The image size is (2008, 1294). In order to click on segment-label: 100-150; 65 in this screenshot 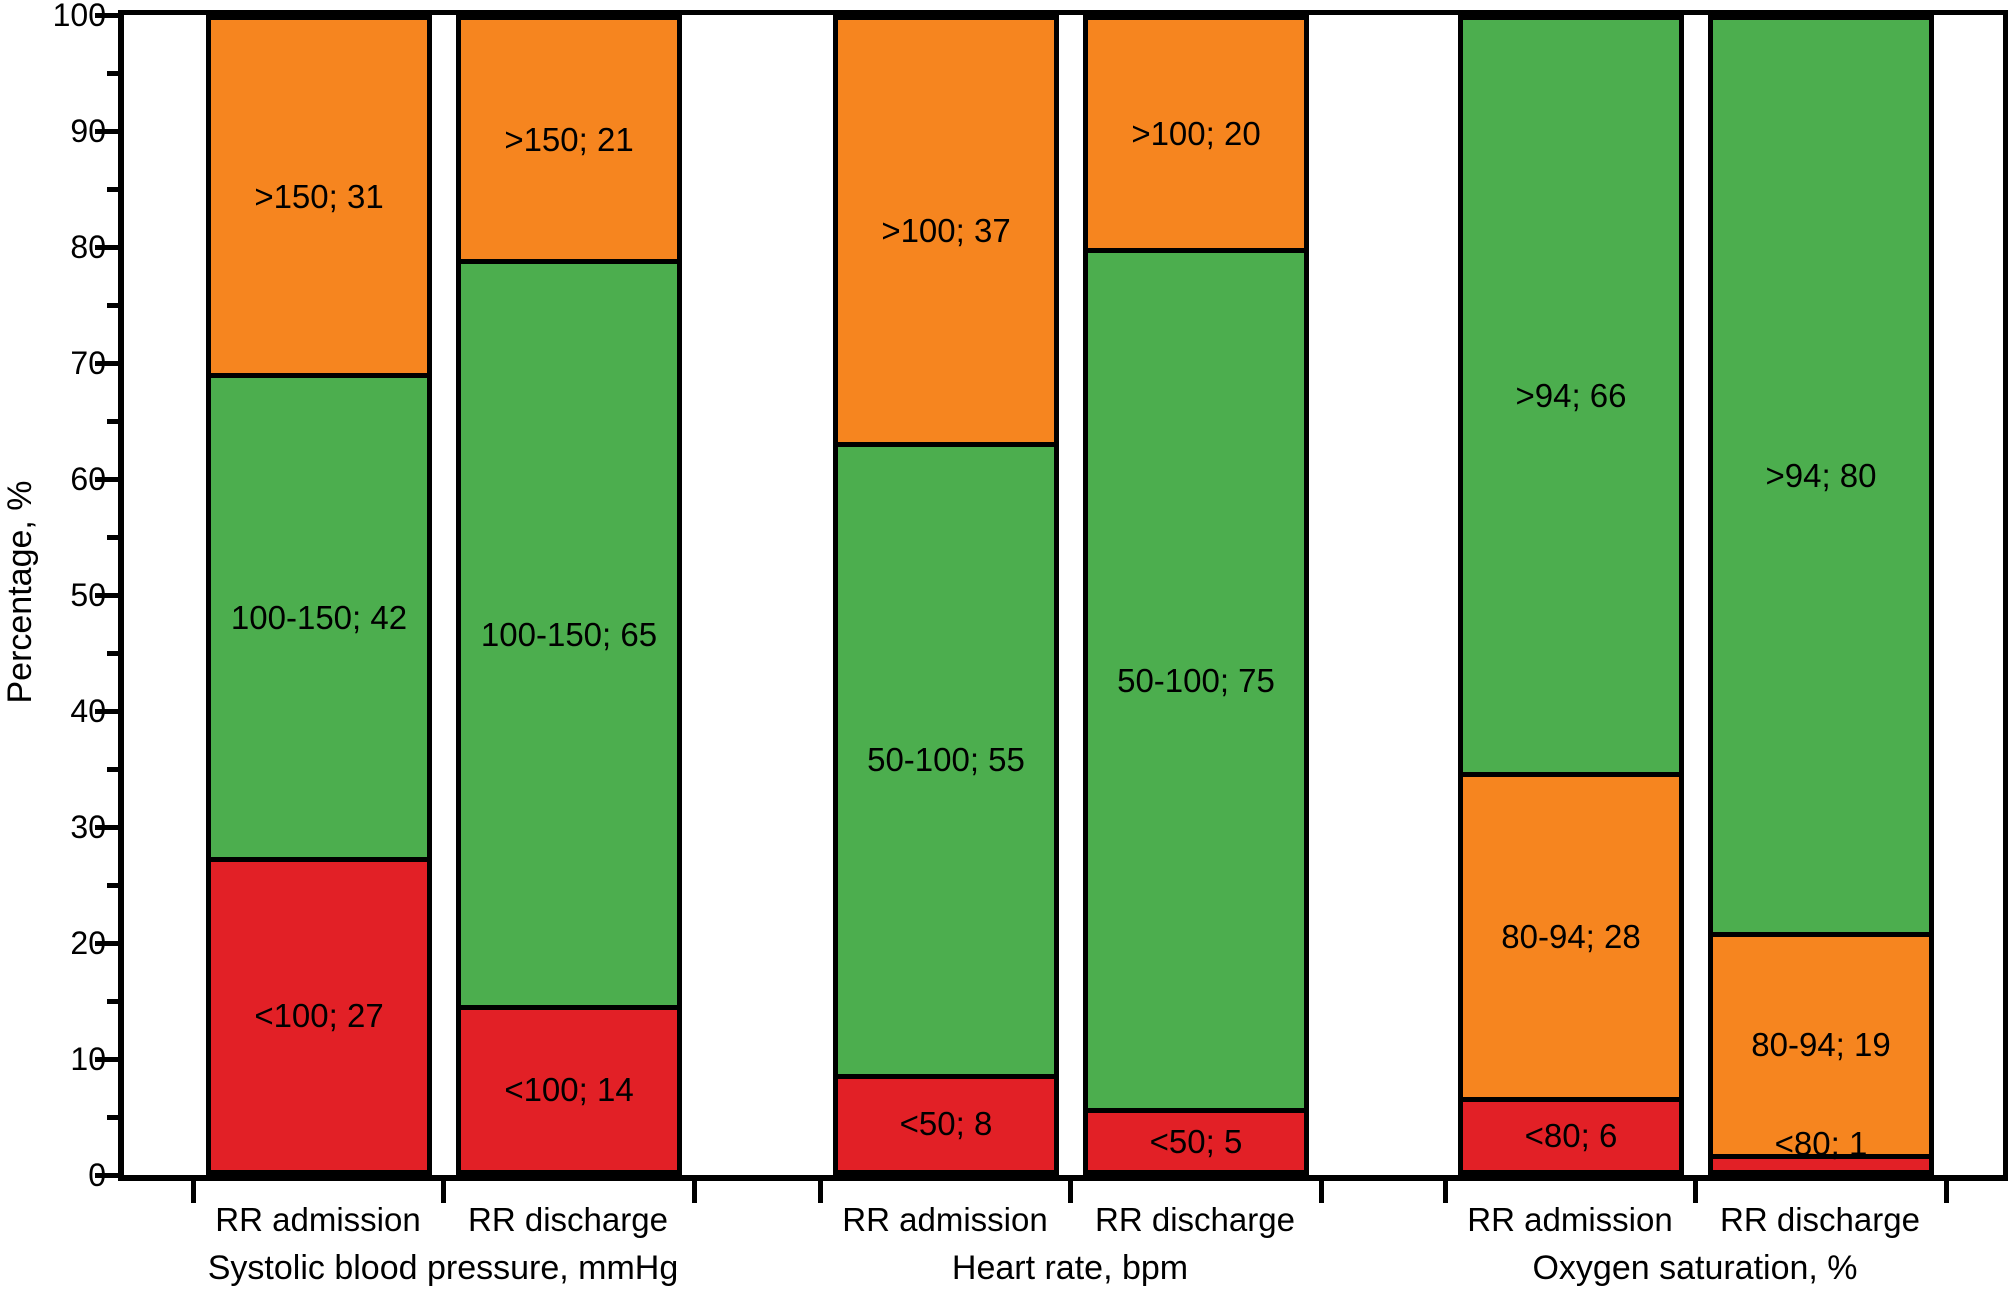, I will do `click(569, 634)`.